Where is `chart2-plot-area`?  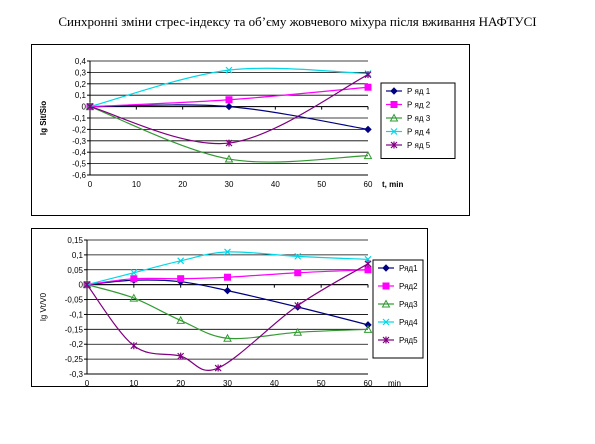
chart2-plot-area is located at coordinates (227, 307).